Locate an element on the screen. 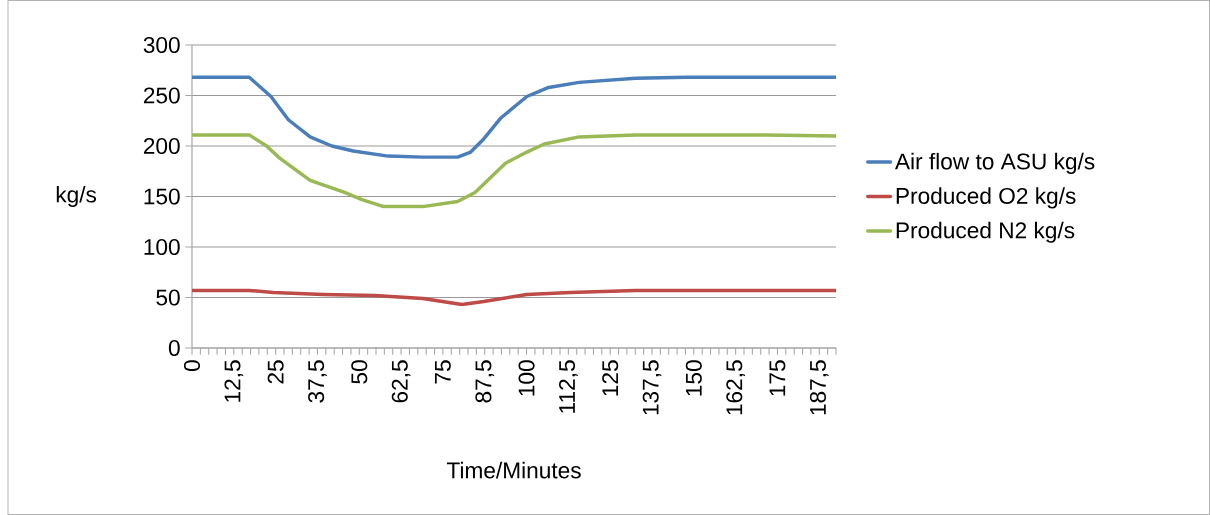 The height and width of the screenshot is (515, 1210). legend-label: Produced N2 kg/s is located at coordinates (985, 232).